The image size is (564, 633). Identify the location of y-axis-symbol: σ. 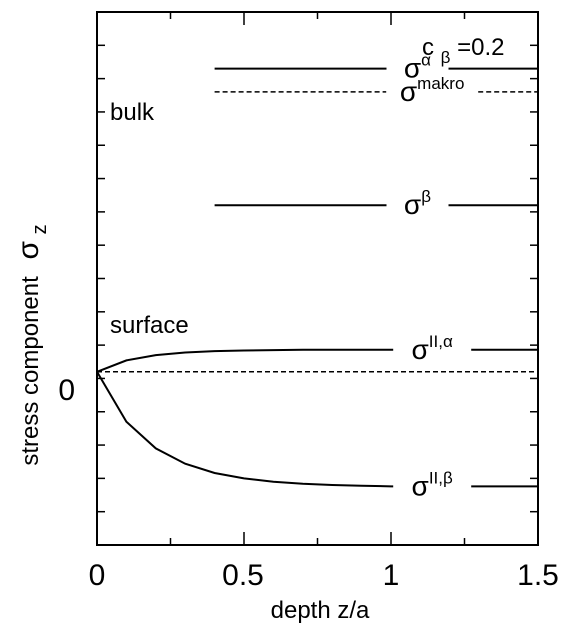
(28, 250).